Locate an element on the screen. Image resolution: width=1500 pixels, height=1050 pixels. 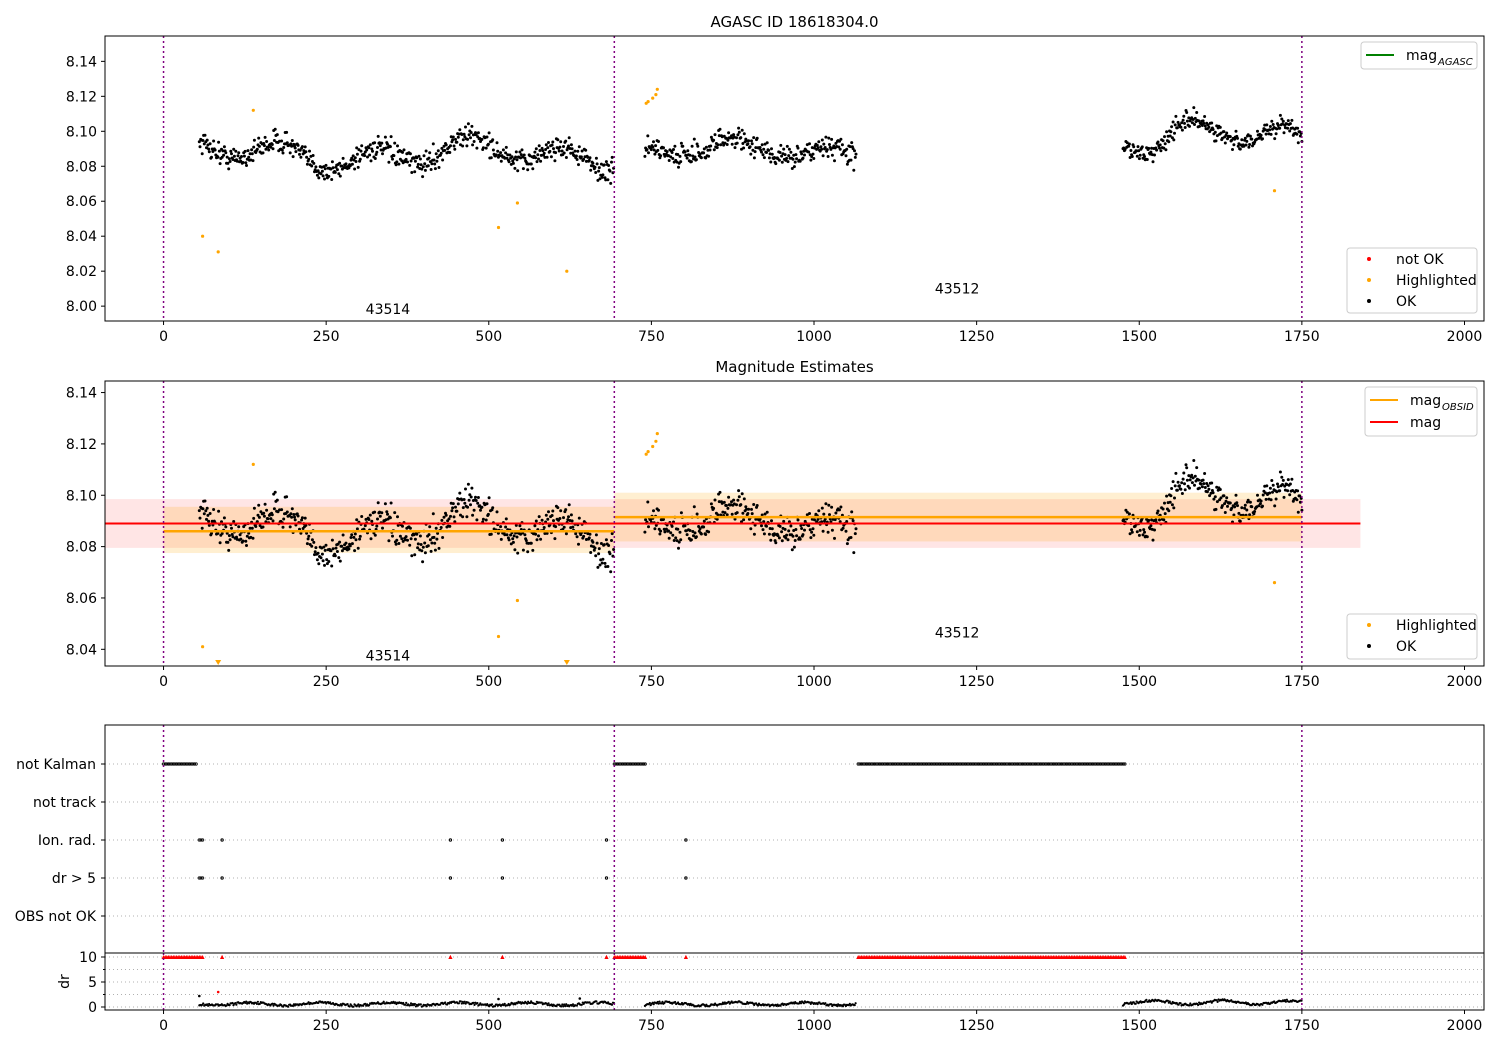
dr-clipped-marker is located at coordinates (1124, 957).